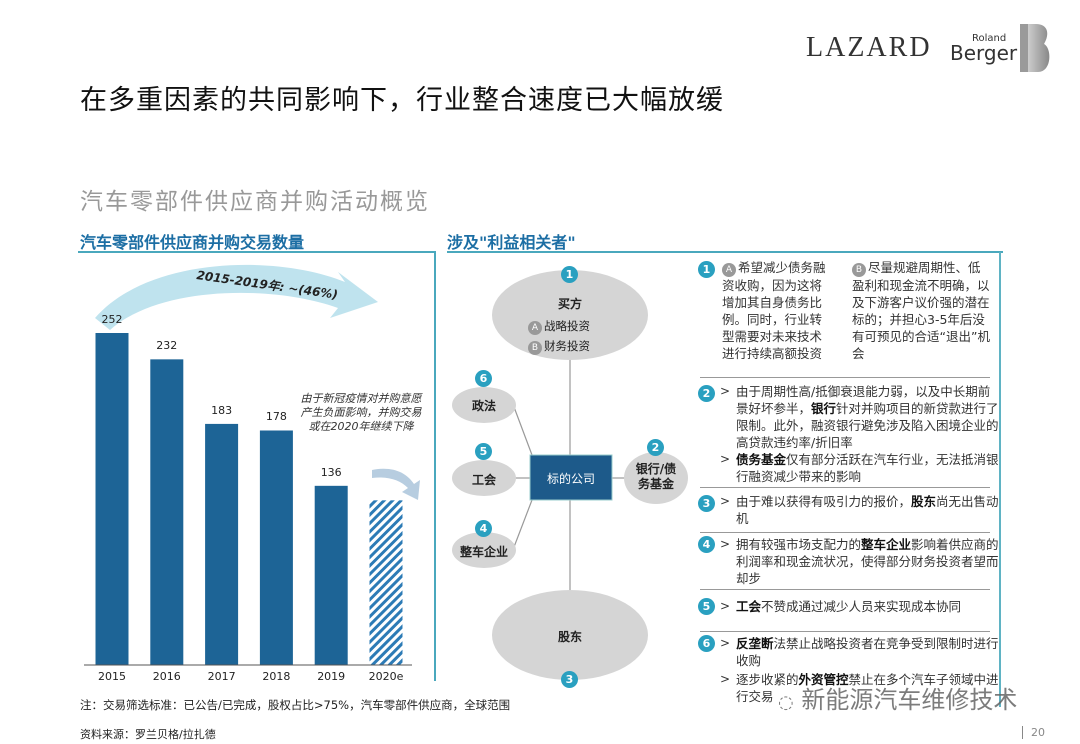 The width and height of the screenshot is (1080, 744). Describe the element at coordinates (257, 252) in the screenshot. I see `left-divider` at that location.